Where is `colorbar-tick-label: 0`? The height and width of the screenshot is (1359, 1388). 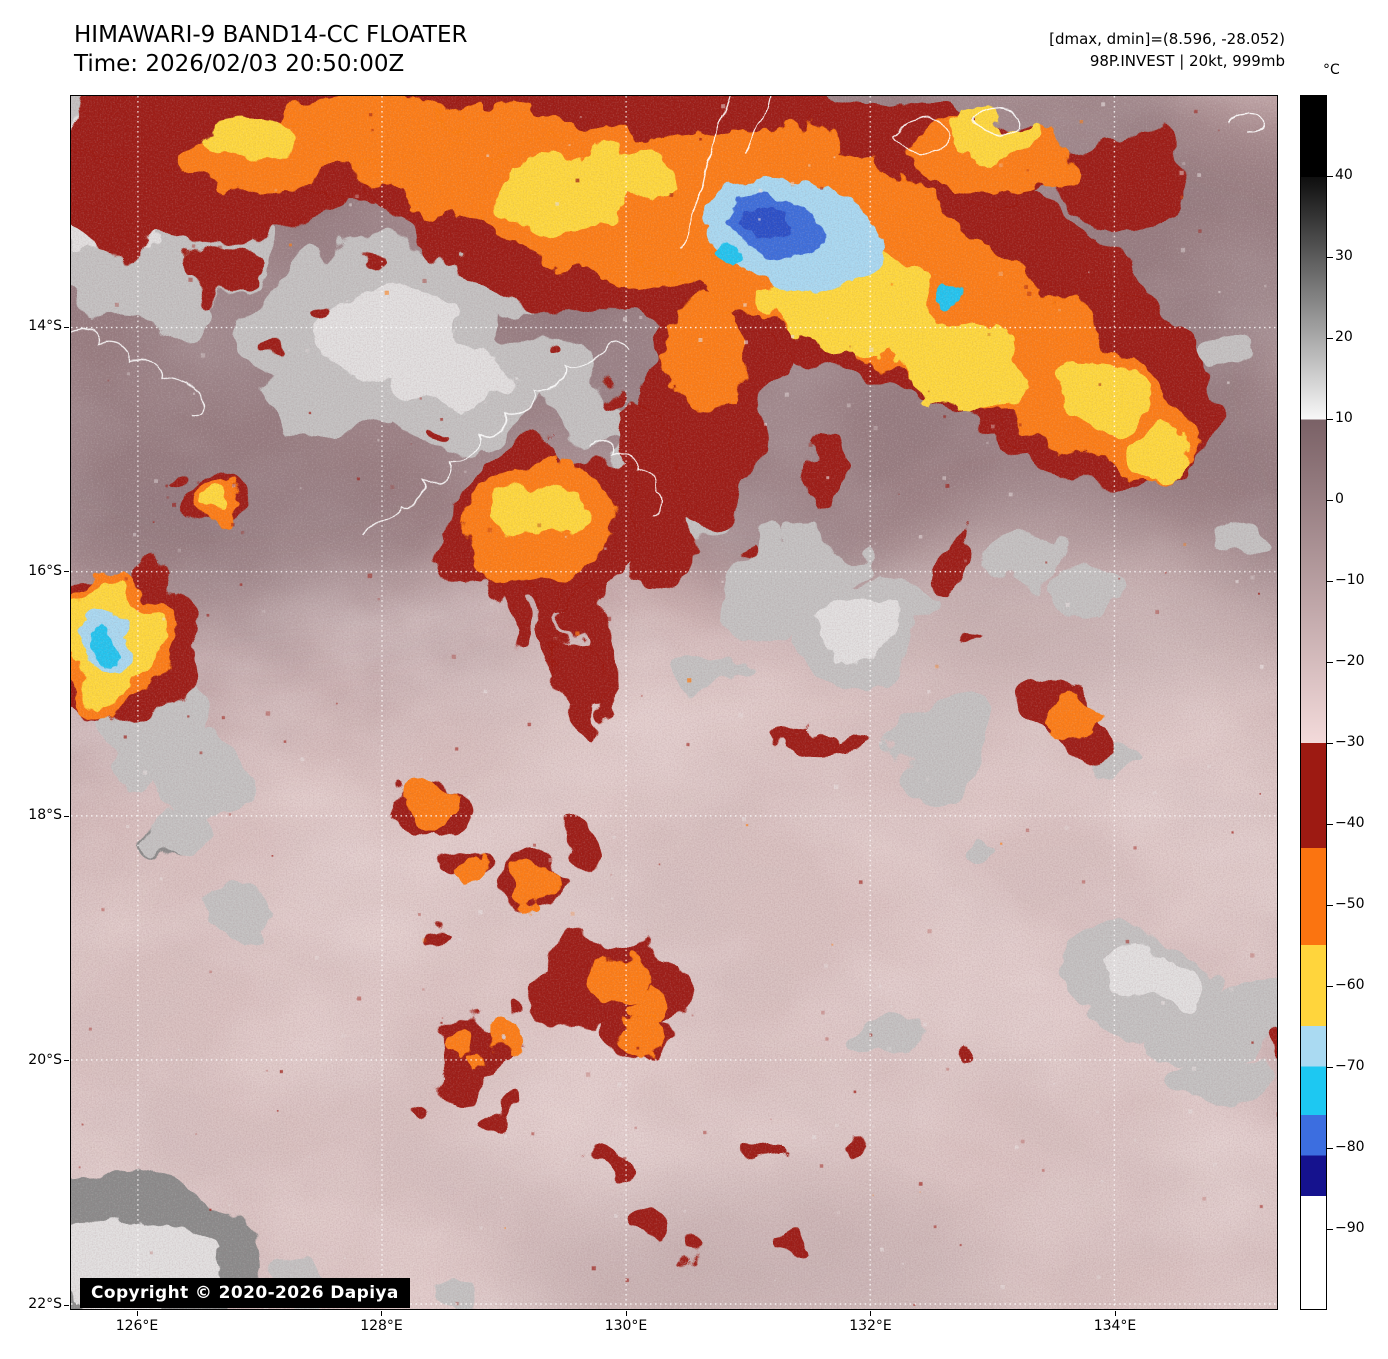
colorbar-tick-label: 0 is located at coordinates (1339, 499).